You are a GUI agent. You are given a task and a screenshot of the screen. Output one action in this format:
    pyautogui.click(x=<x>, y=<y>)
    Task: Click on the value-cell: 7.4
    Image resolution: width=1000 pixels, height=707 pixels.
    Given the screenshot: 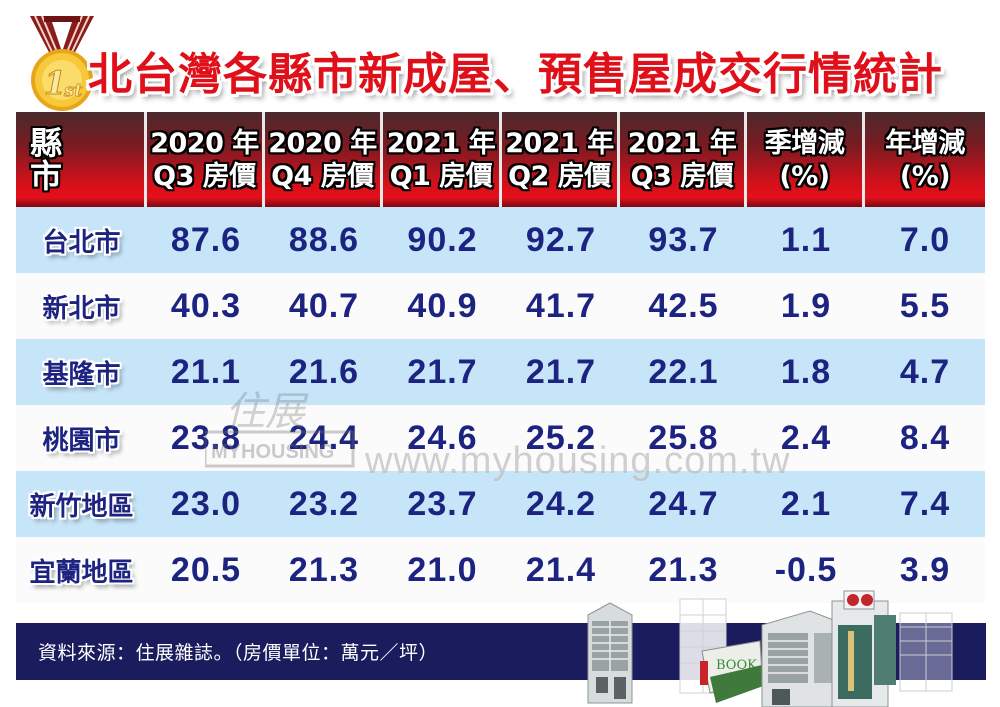 What is the action you would take?
    pyautogui.click(x=925, y=503)
    